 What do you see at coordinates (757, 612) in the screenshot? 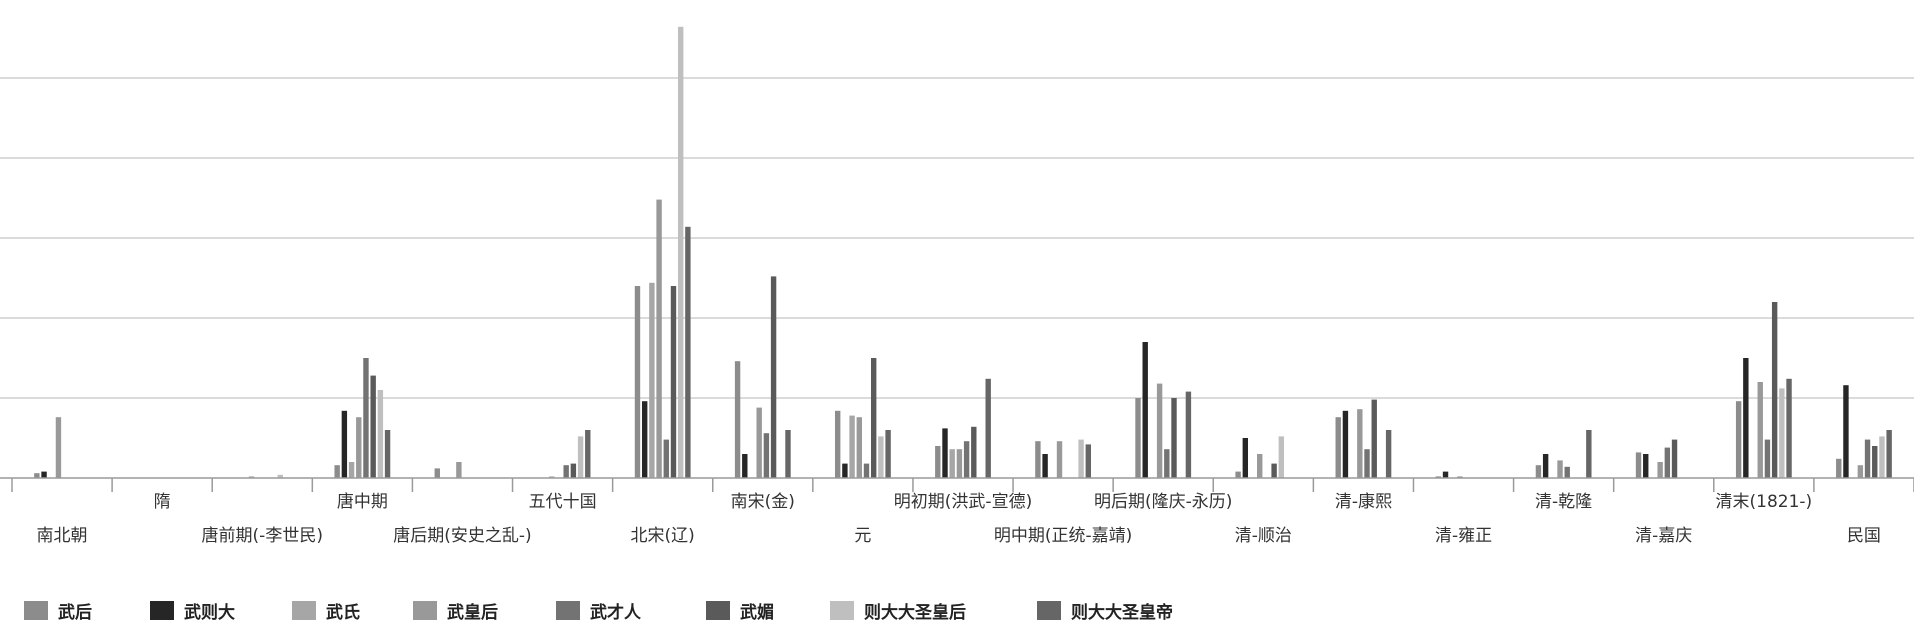
I see `legend-label: 武媚` at bounding box center [757, 612].